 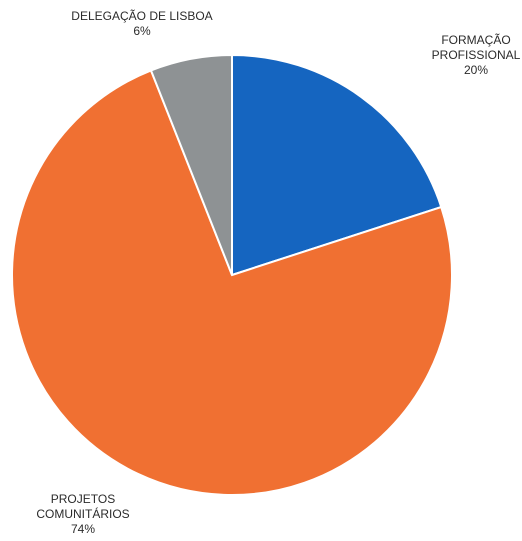 I want to click on pie-slice-delega-o-de-lisboa, so click(x=191, y=164).